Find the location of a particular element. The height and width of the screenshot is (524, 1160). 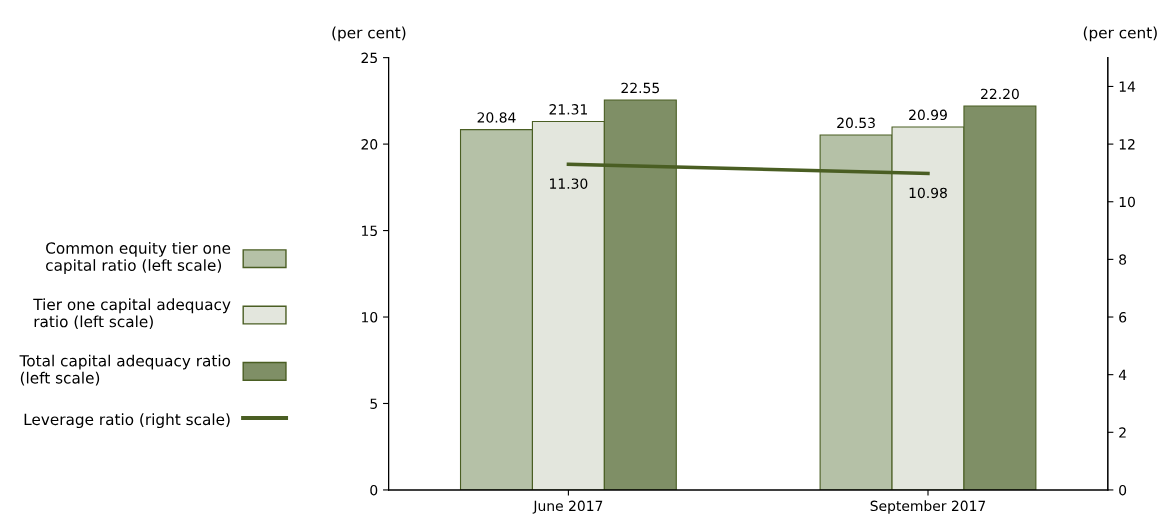

data-label: 20.84 is located at coordinates (496, 117).